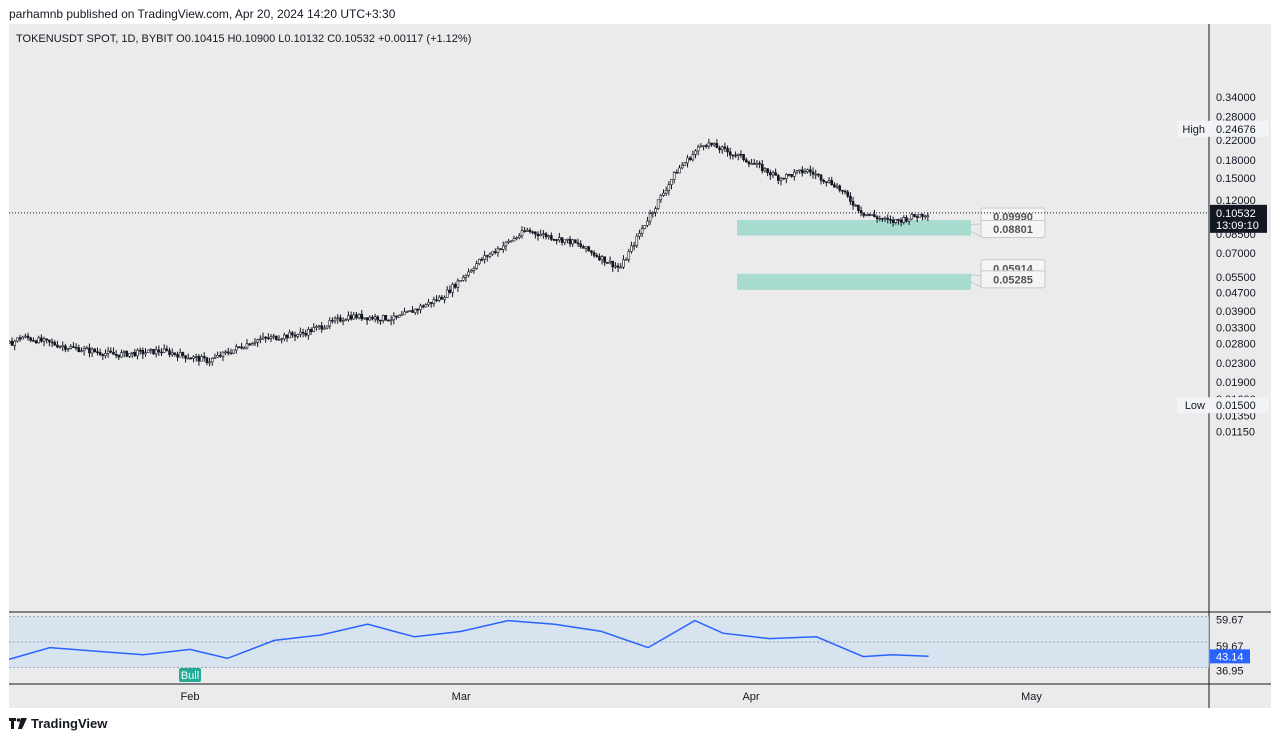 This screenshot has width=1280, height=740. What do you see at coordinates (1031, 697) in the screenshot?
I see `time-tick-label: May` at bounding box center [1031, 697].